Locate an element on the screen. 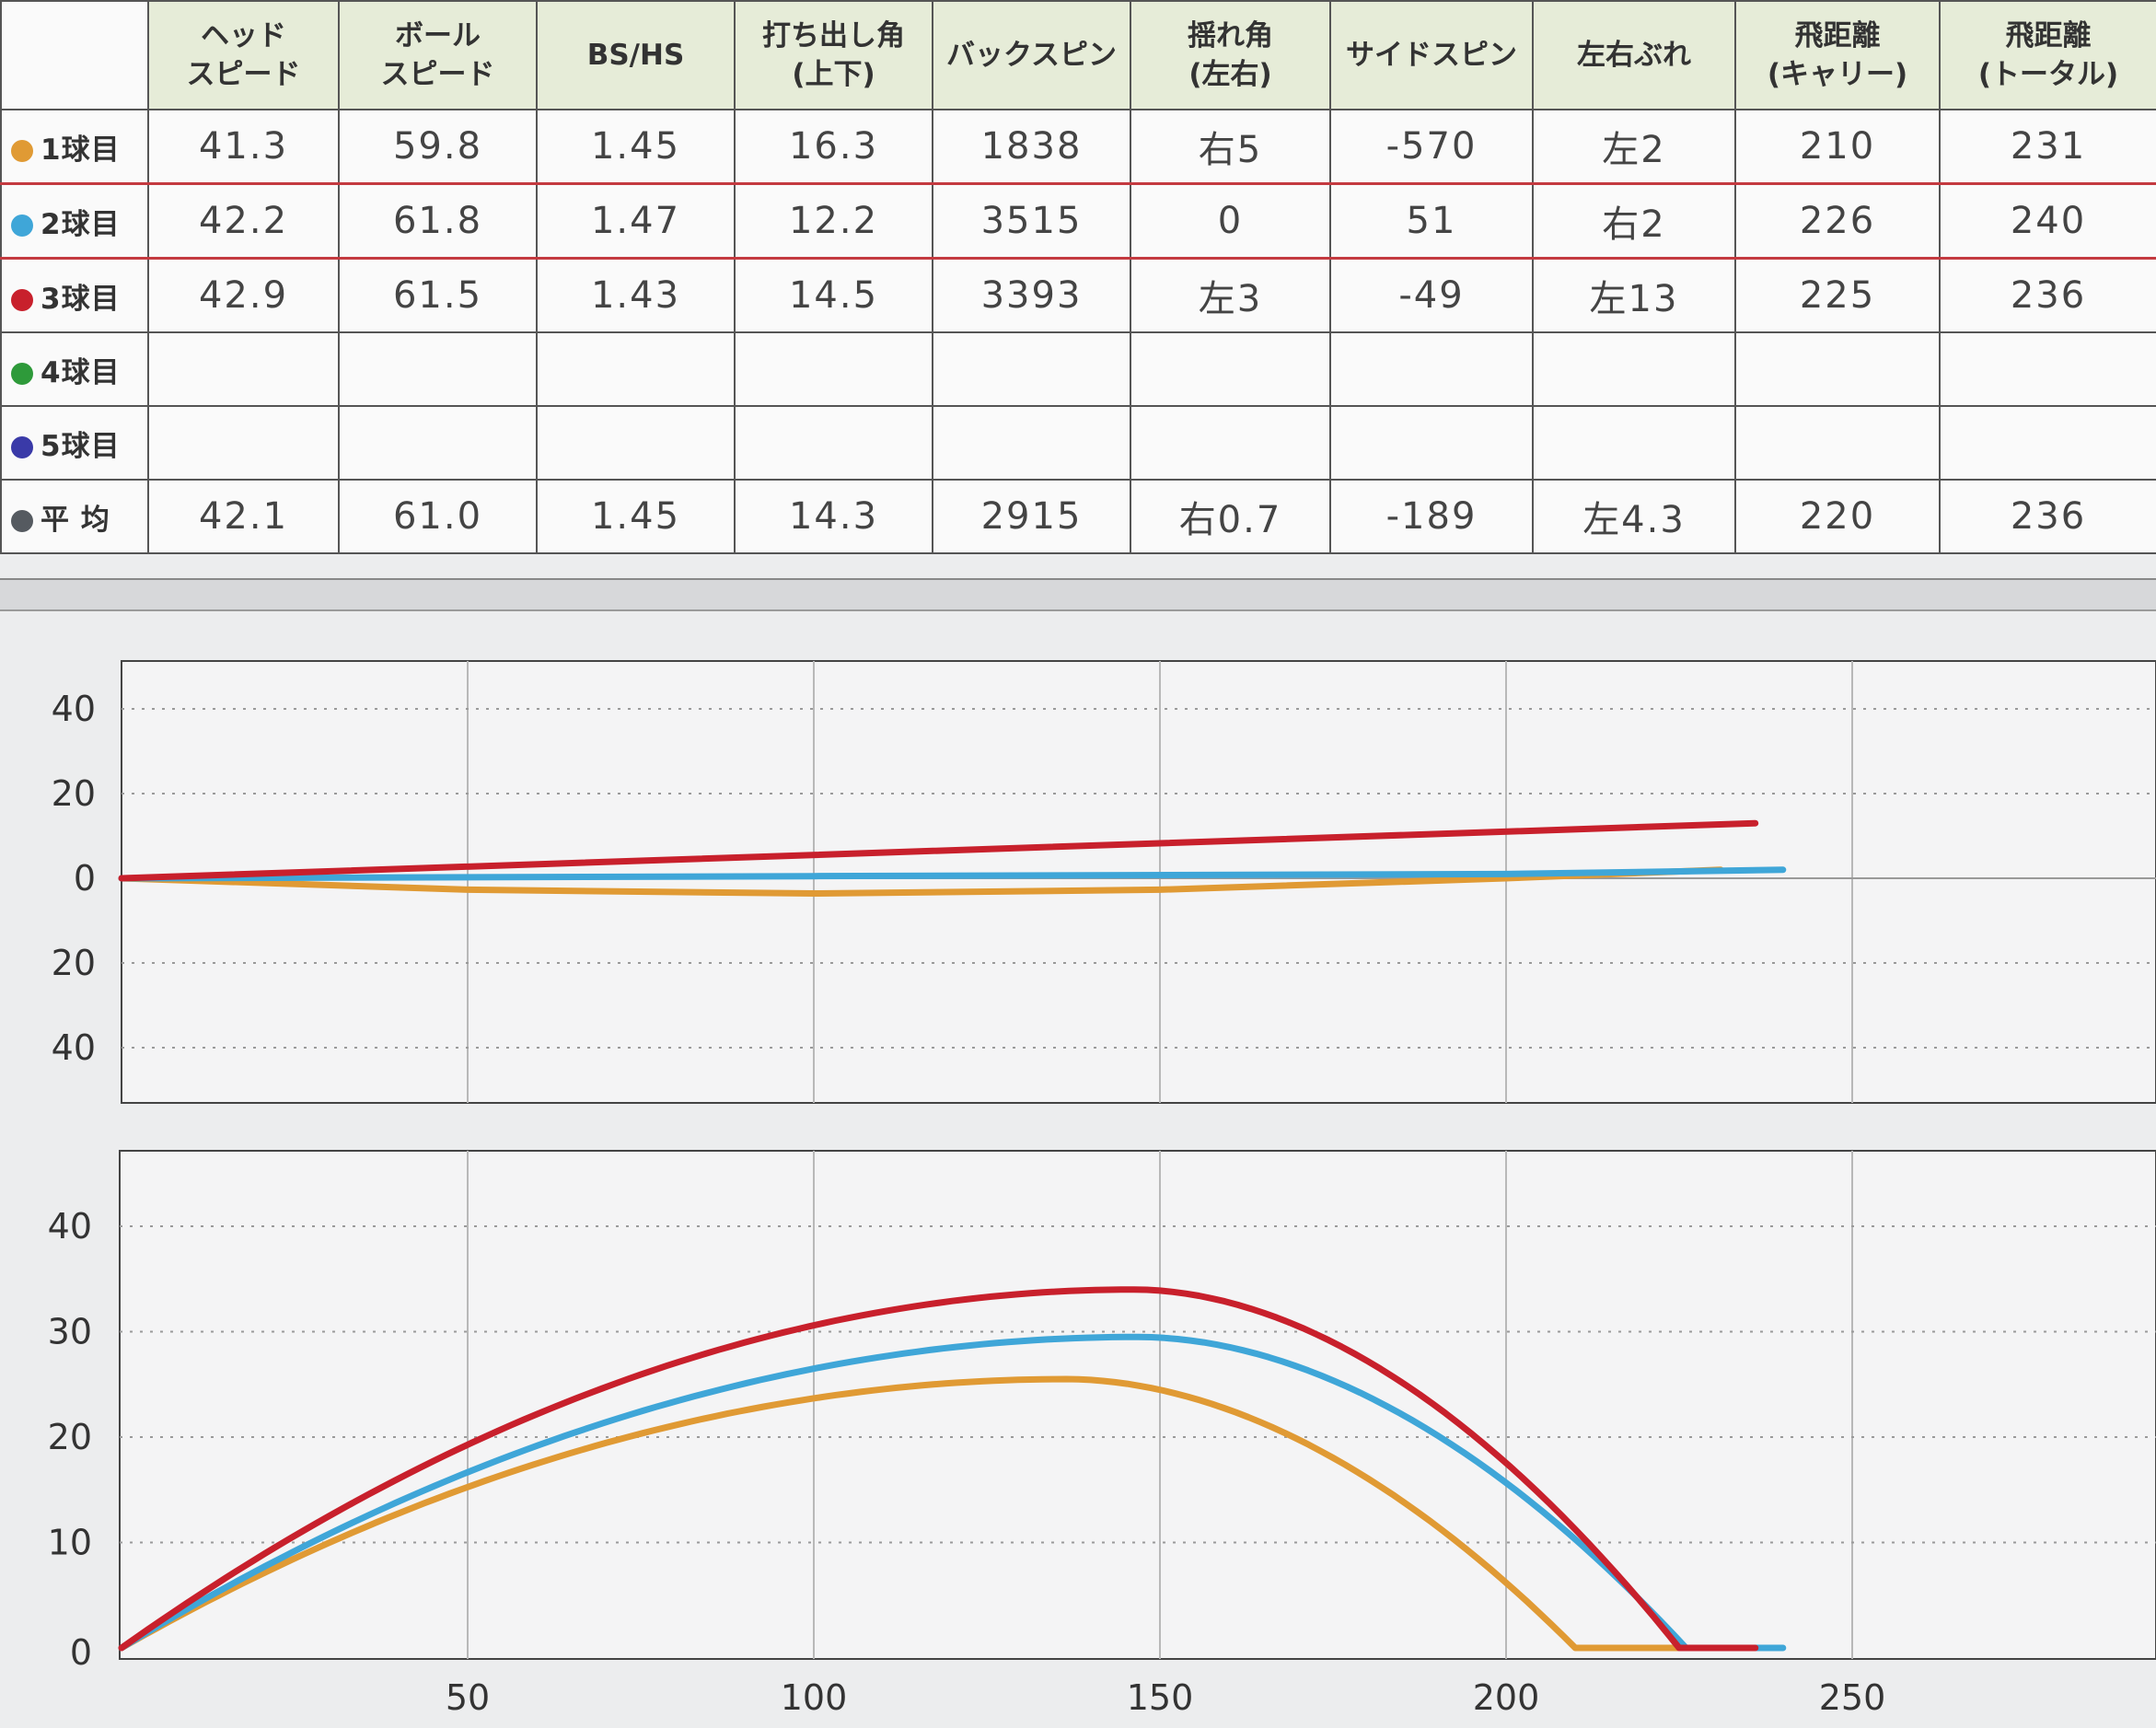 The image size is (2156, 1728). shot-label-text: 4球目 is located at coordinates (81, 372).